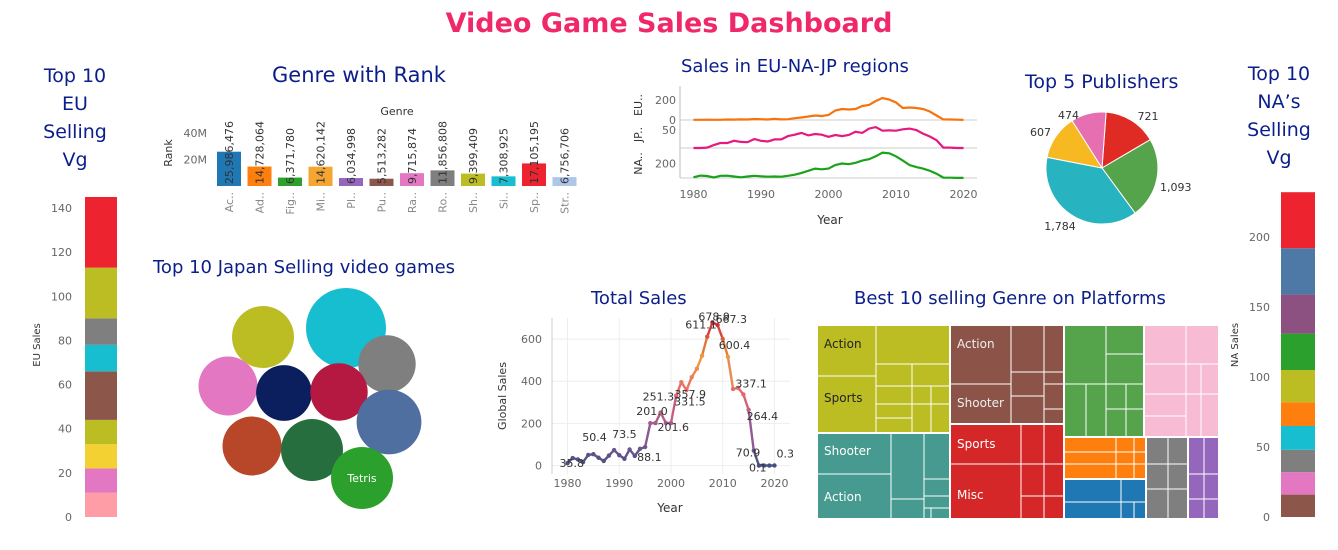  I want to click on column-header: Genre, so click(397, 111).